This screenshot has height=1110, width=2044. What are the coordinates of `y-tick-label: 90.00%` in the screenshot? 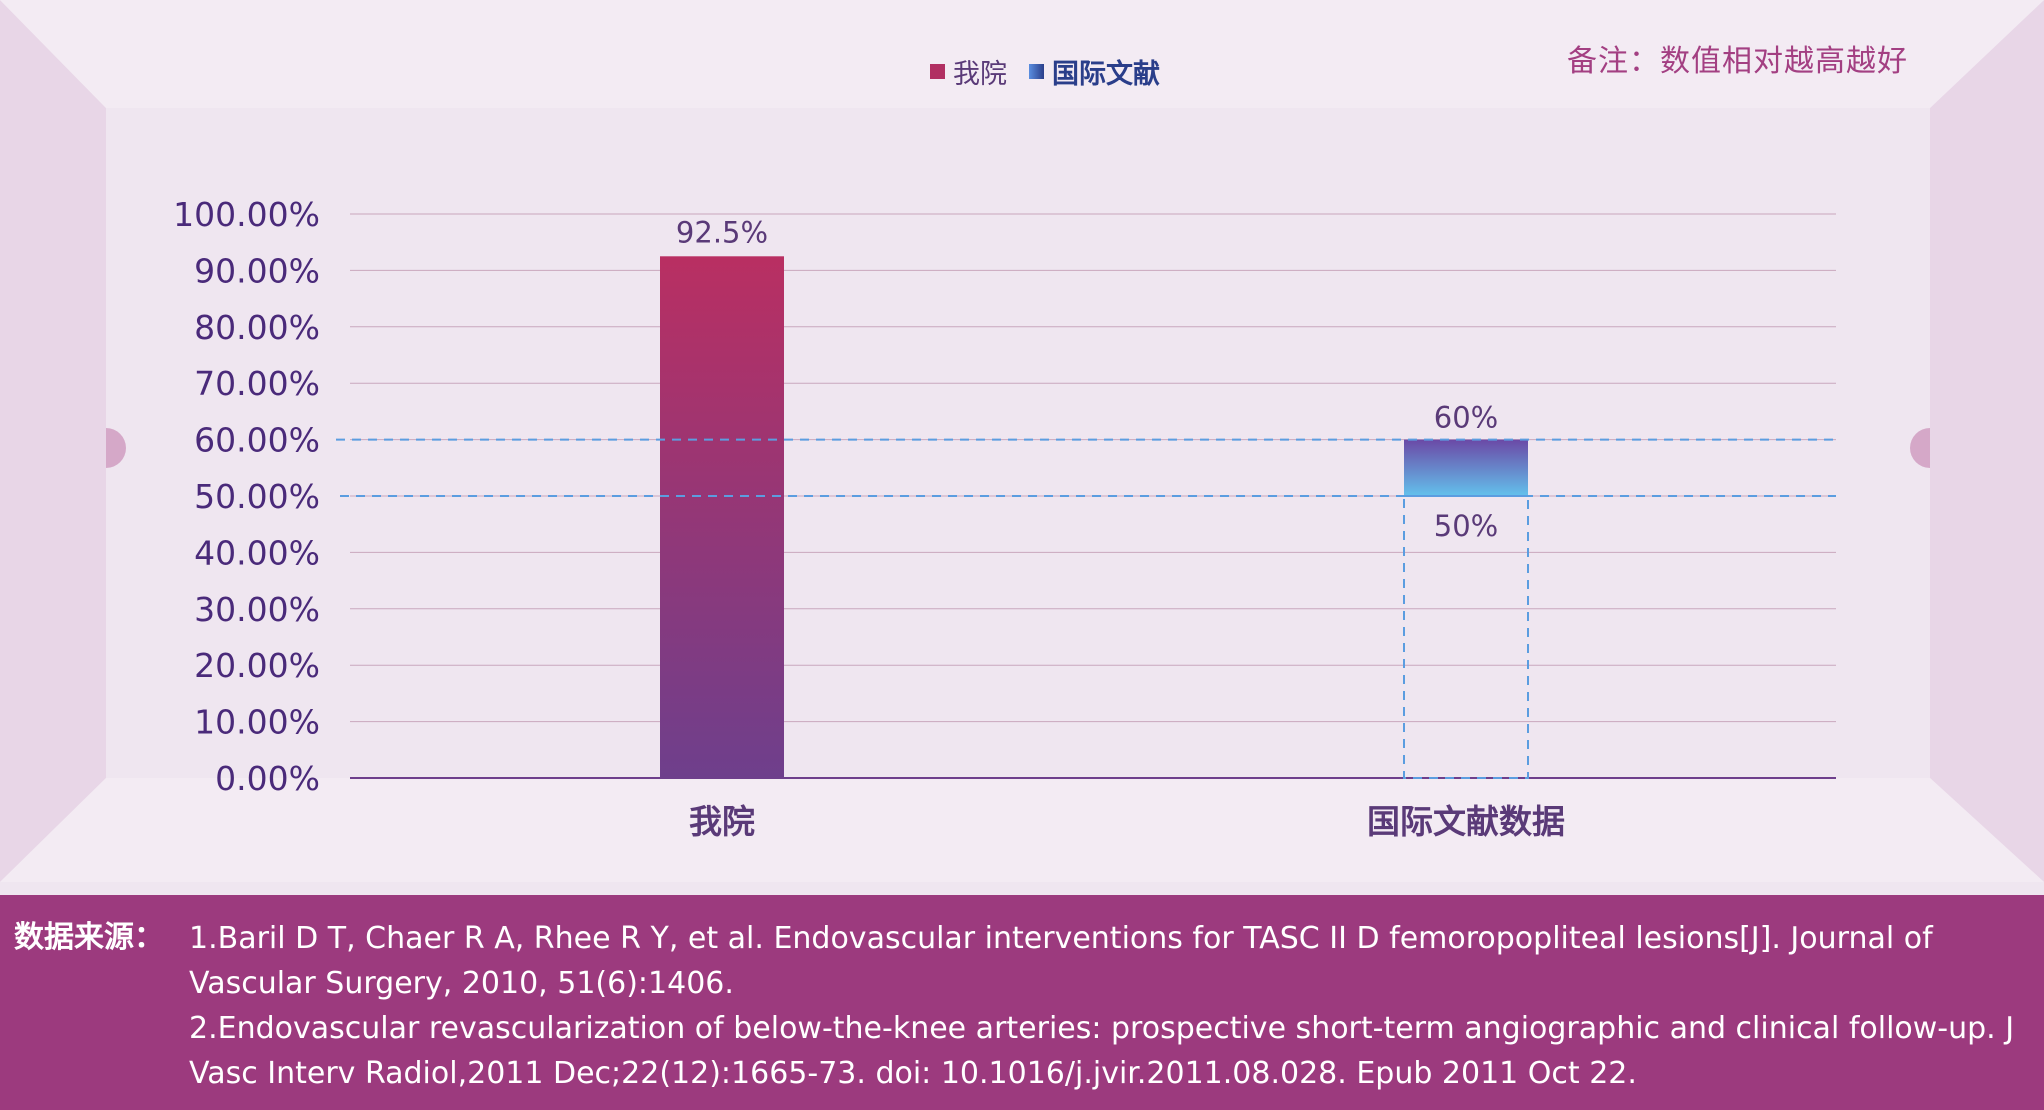 It's located at (257, 270).